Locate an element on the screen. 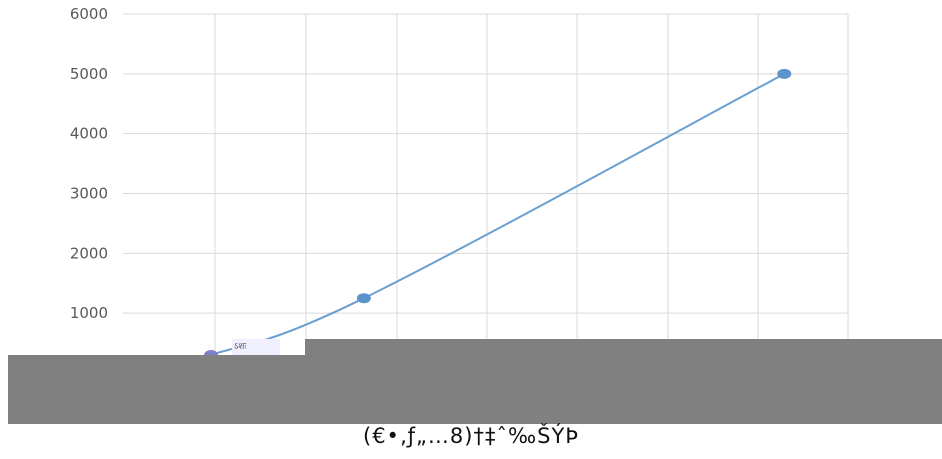  y-tick-label: 2000 is located at coordinates (89, 253).